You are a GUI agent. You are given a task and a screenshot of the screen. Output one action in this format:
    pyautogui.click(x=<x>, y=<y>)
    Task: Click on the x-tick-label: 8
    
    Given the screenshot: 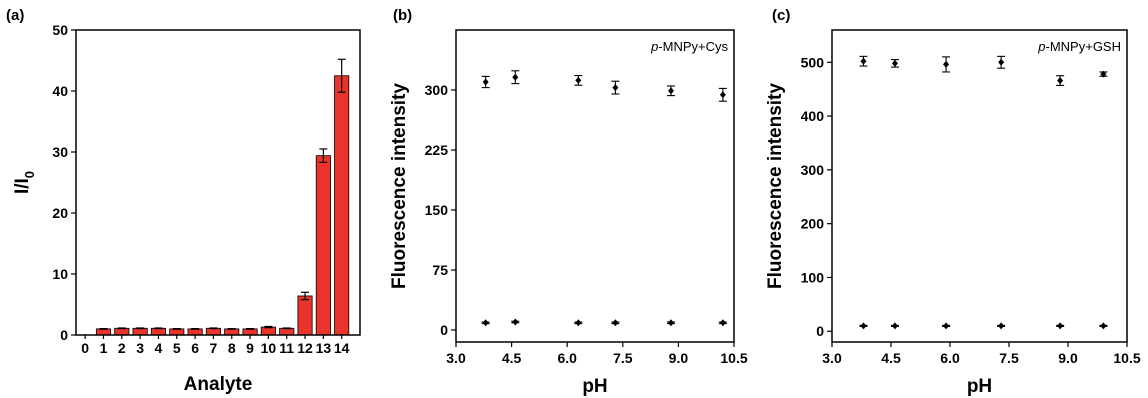 What is the action you would take?
    pyautogui.click(x=232, y=348)
    